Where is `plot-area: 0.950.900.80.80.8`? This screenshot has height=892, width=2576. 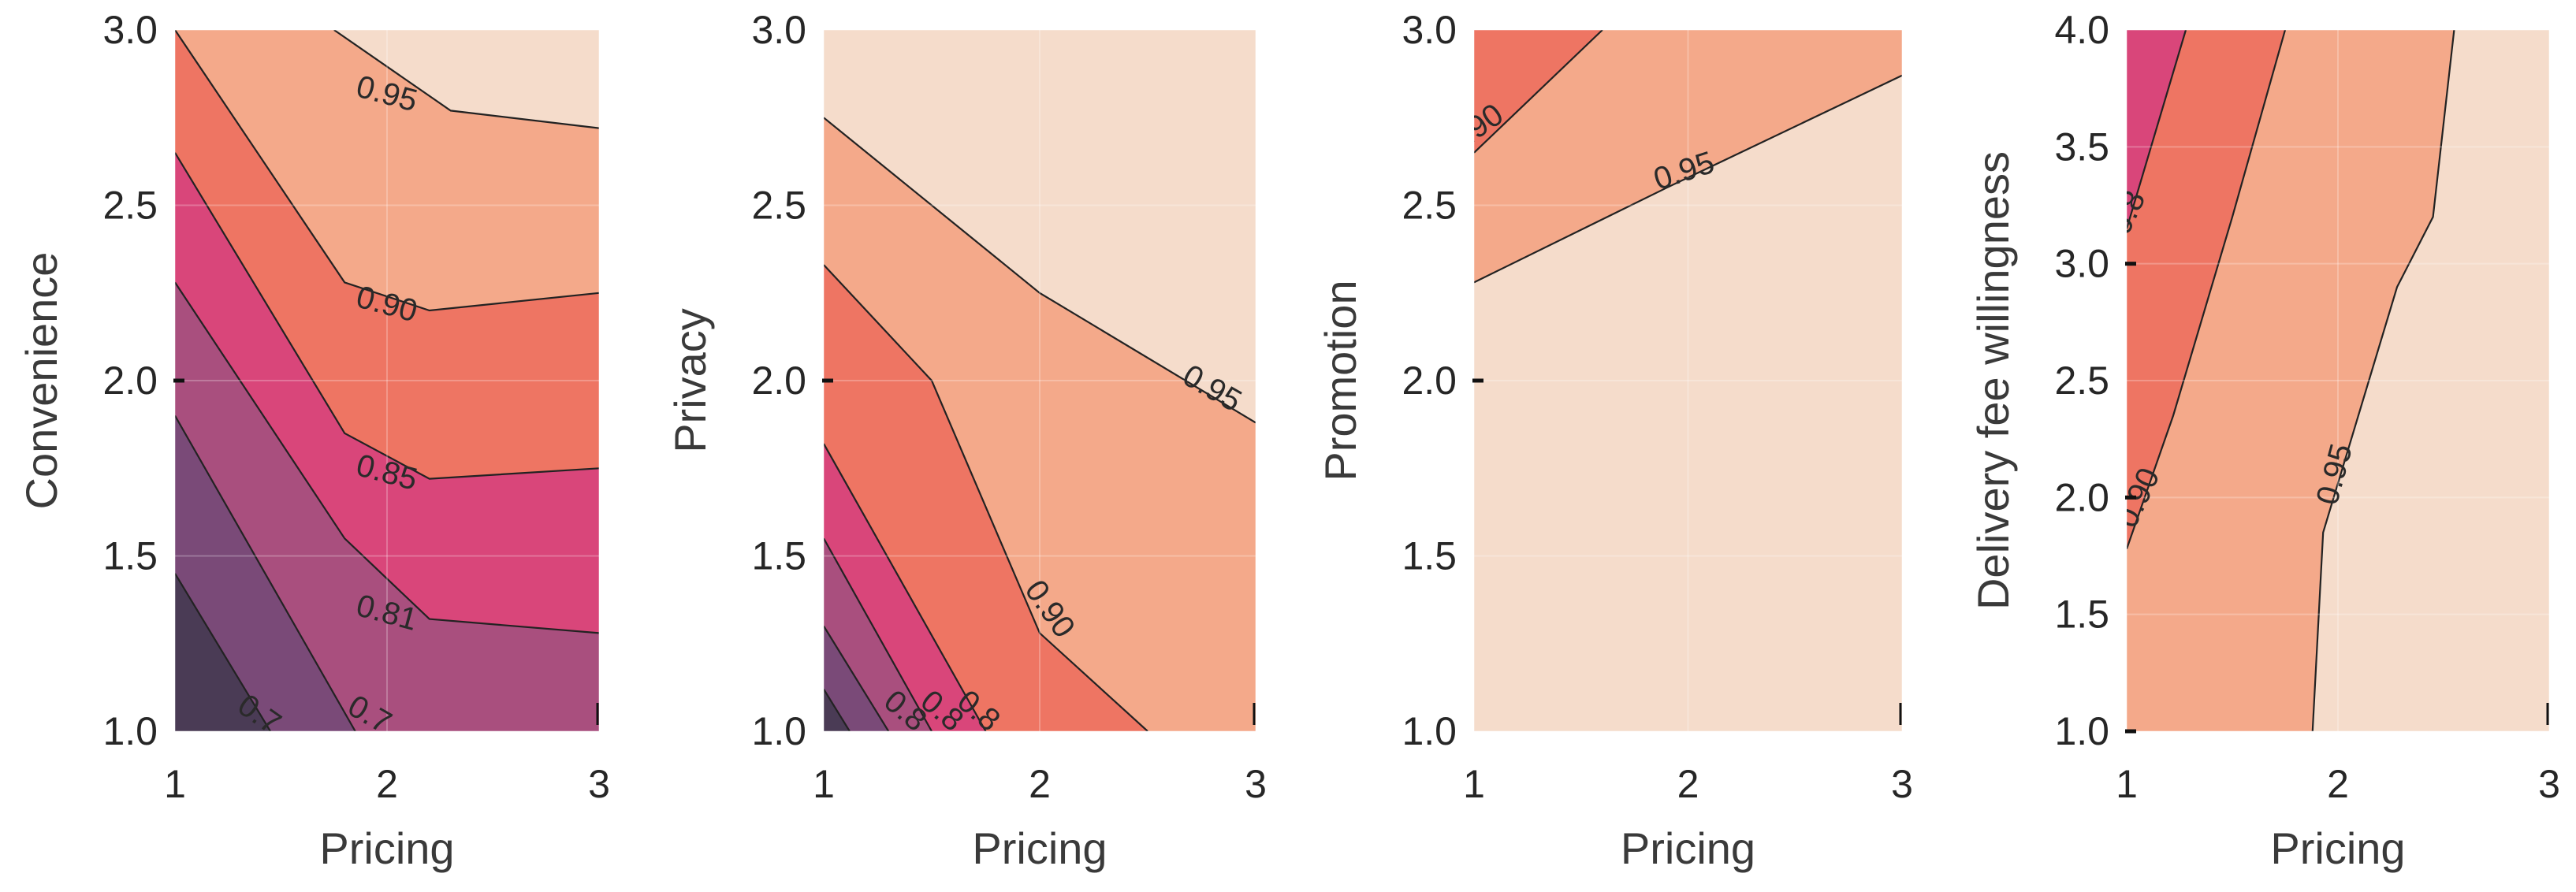
plot-area: 0.950.900.80.80.8 is located at coordinates (1040, 381).